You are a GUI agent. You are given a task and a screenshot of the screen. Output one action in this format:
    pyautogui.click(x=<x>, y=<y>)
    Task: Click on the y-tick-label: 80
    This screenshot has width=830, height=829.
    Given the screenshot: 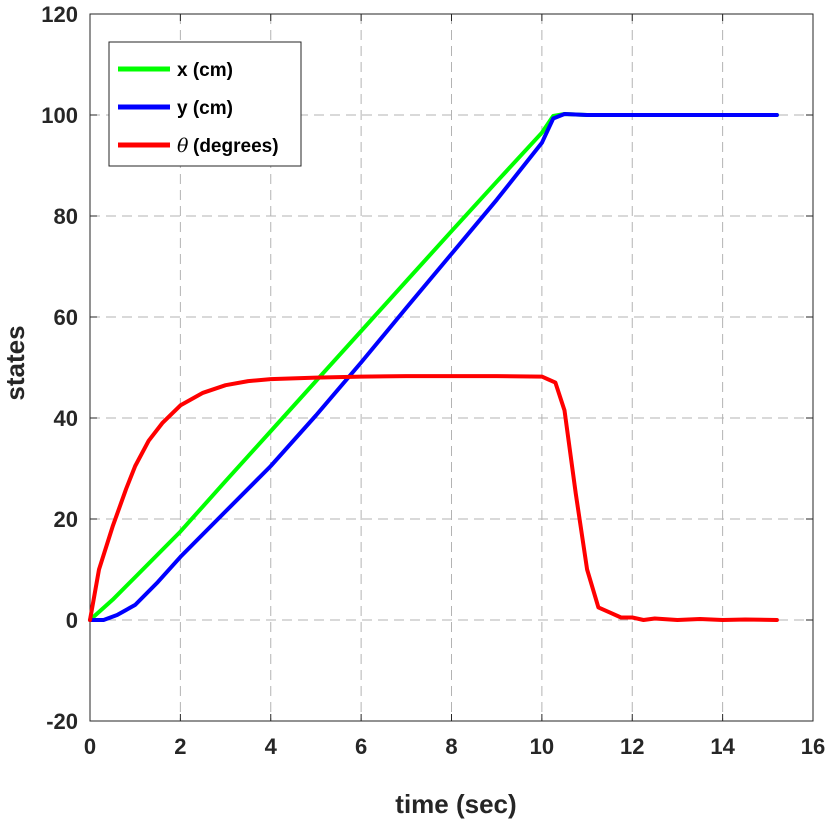 What is the action you would take?
    pyautogui.click(x=66, y=216)
    